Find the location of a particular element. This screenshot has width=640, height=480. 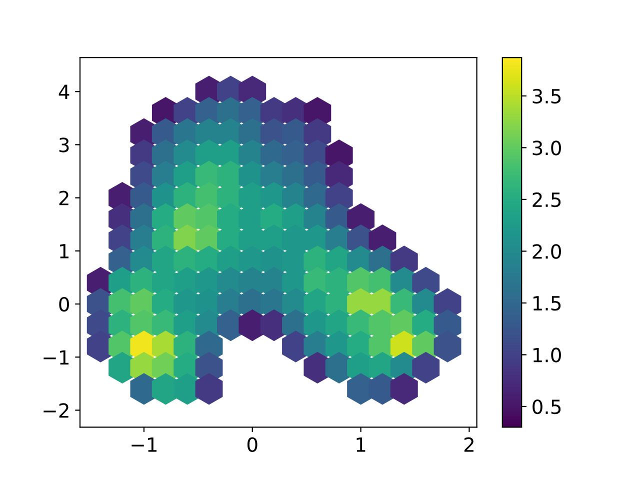

y-tick-label: −2 is located at coordinates (56, 410).